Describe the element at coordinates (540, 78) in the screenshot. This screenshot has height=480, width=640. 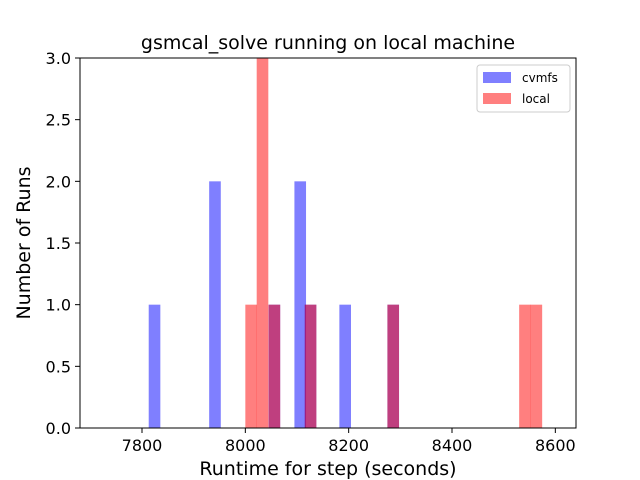
I see `legend-label-cvmfs: cvmfs` at that location.